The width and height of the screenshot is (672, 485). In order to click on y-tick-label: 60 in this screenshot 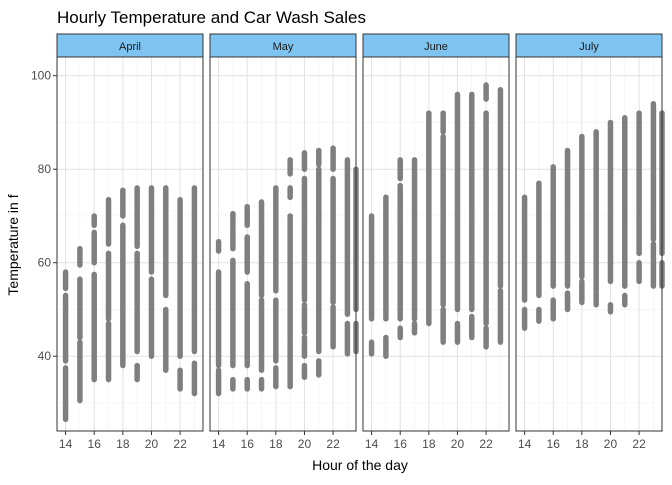, I will do `click(45, 263)`.